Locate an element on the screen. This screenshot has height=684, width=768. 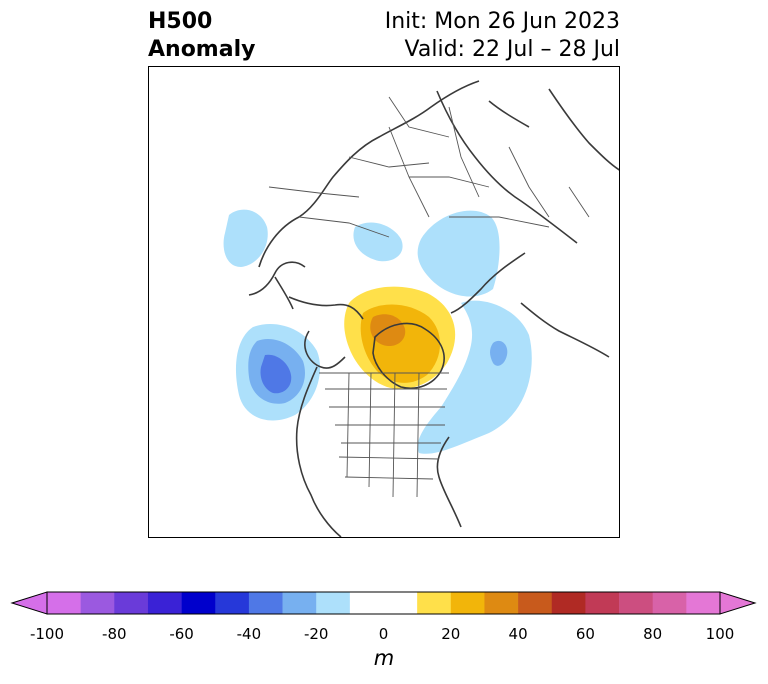
colorbar-tick-label: 20 is located at coordinates (451, 634).